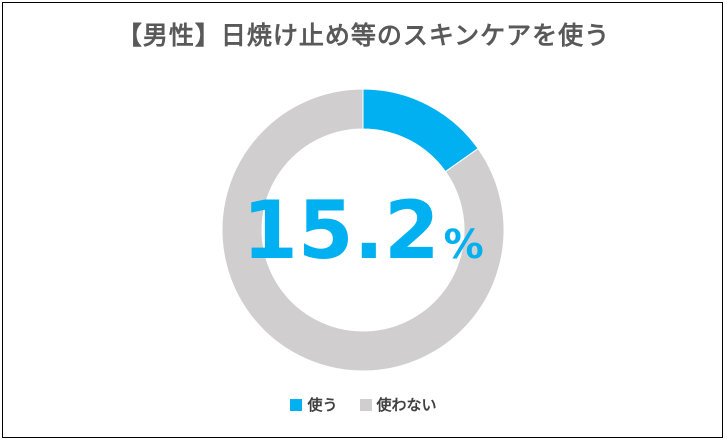 The width and height of the screenshot is (727, 442). What do you see at coordinates (296, 404) in the screenshot?
I see `legend-swatch-use` at bounding box center [296, 404].